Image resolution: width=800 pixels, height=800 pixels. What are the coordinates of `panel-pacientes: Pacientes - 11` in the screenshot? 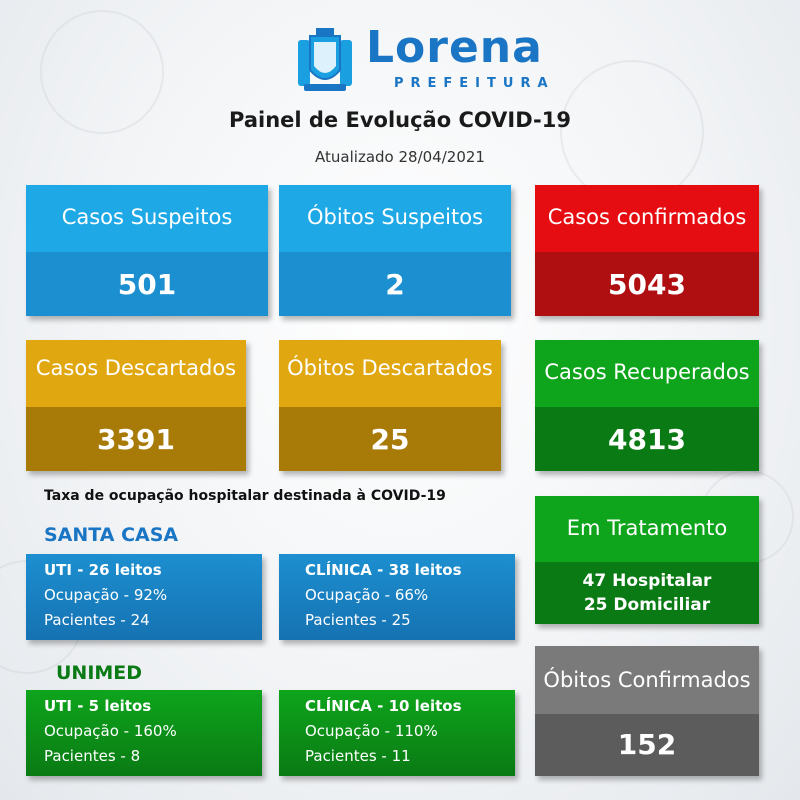 It's located at (358, 756).